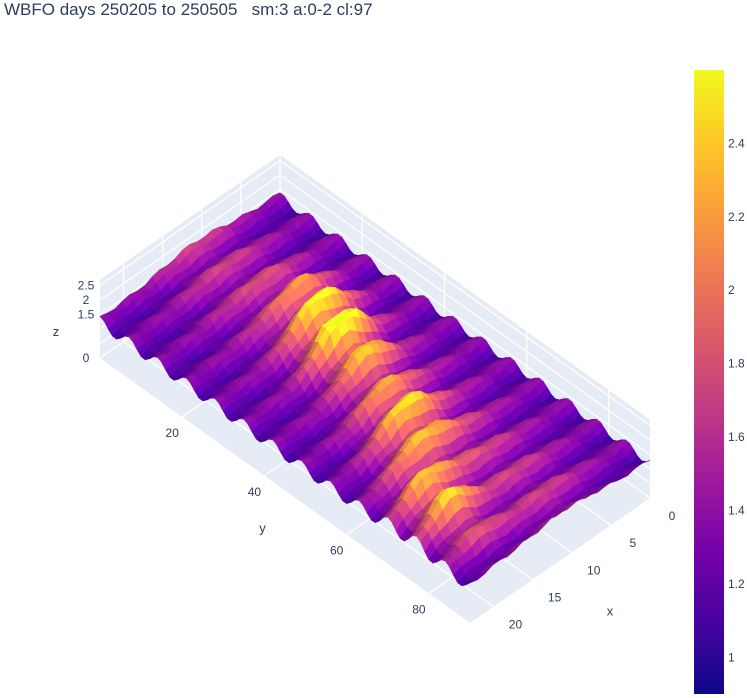 This screenshot has height=698, width=747. I want to click on x-tick-label: 10, so click(594, 570).